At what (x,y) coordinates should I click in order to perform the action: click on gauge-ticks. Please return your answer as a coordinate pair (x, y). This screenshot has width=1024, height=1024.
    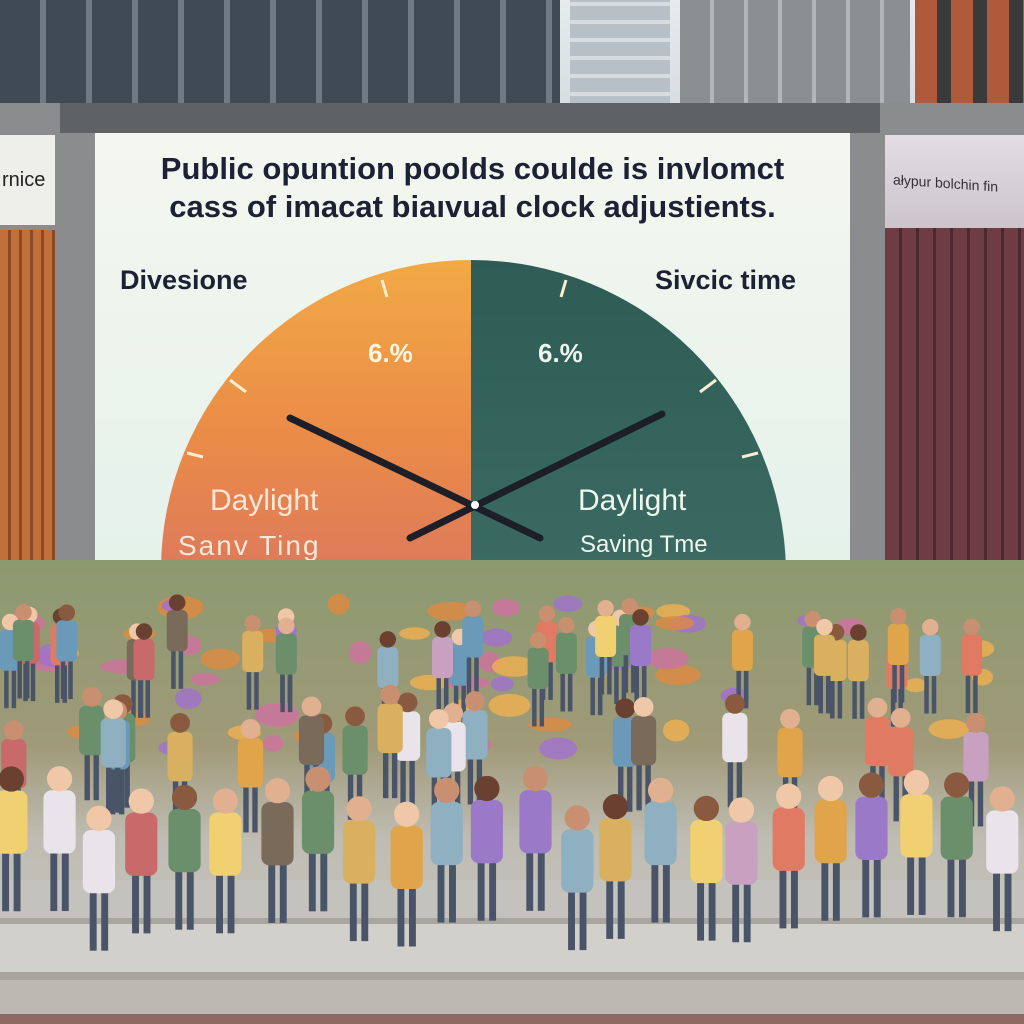
    Looking at the image, I should click on (472, 369).